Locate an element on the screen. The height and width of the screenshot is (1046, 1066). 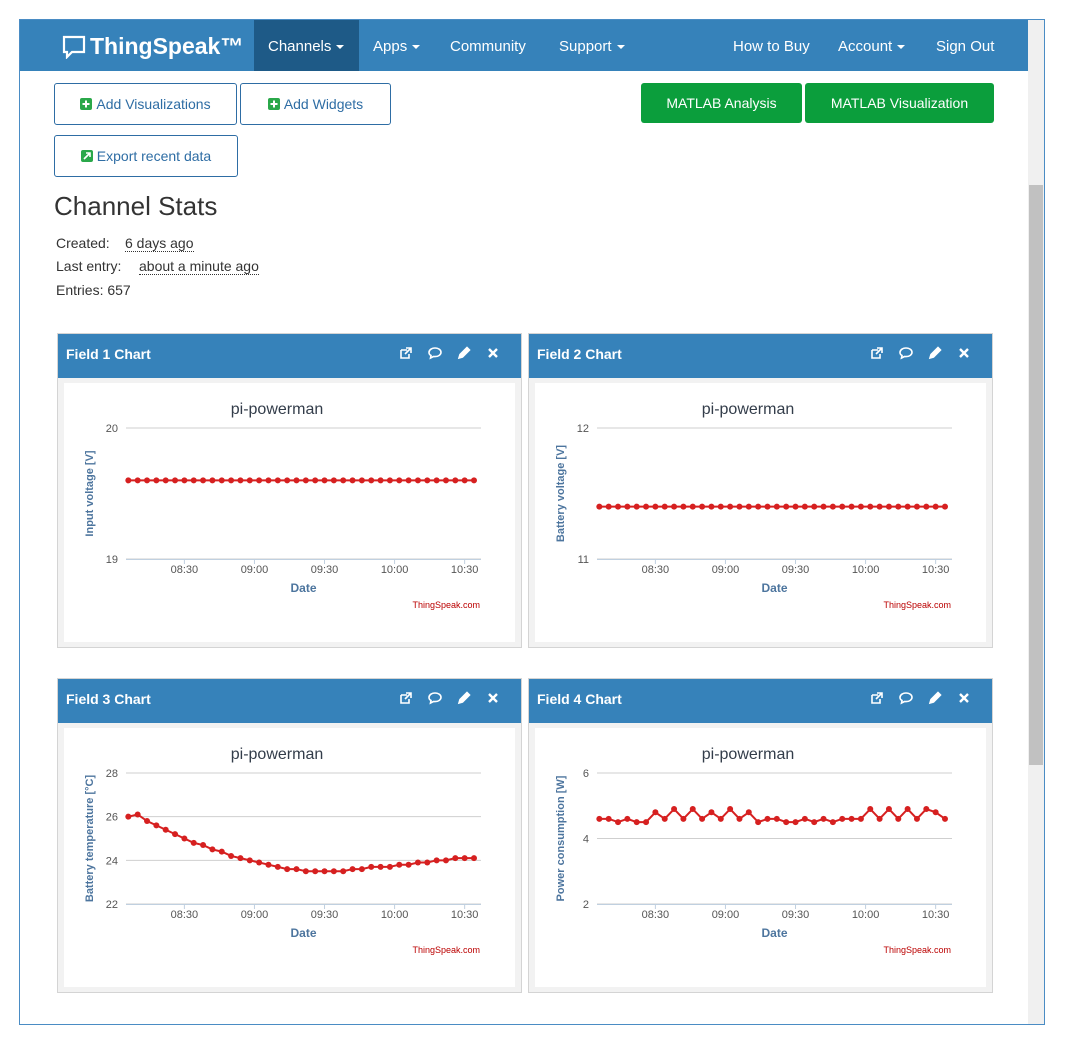
button: Add Visualizations is located at coordinates (145, 104).